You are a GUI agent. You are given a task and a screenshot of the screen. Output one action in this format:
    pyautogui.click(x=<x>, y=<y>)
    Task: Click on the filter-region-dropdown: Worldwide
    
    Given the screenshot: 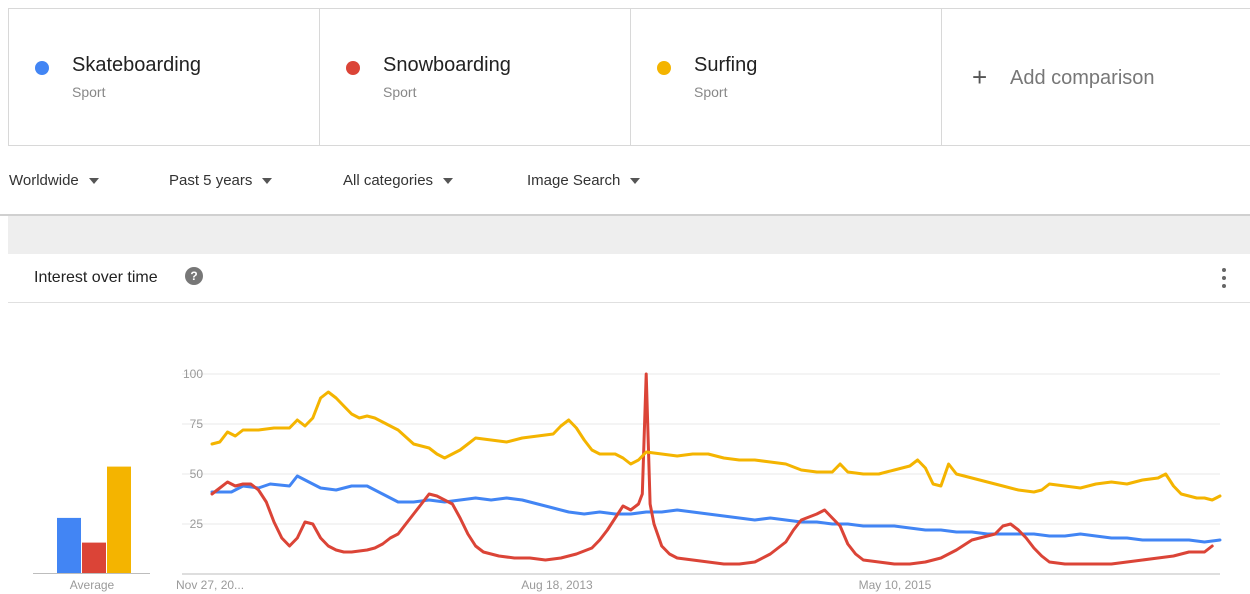 What is the action you would take?
    pyautogui.click(x=54, y=180)
    